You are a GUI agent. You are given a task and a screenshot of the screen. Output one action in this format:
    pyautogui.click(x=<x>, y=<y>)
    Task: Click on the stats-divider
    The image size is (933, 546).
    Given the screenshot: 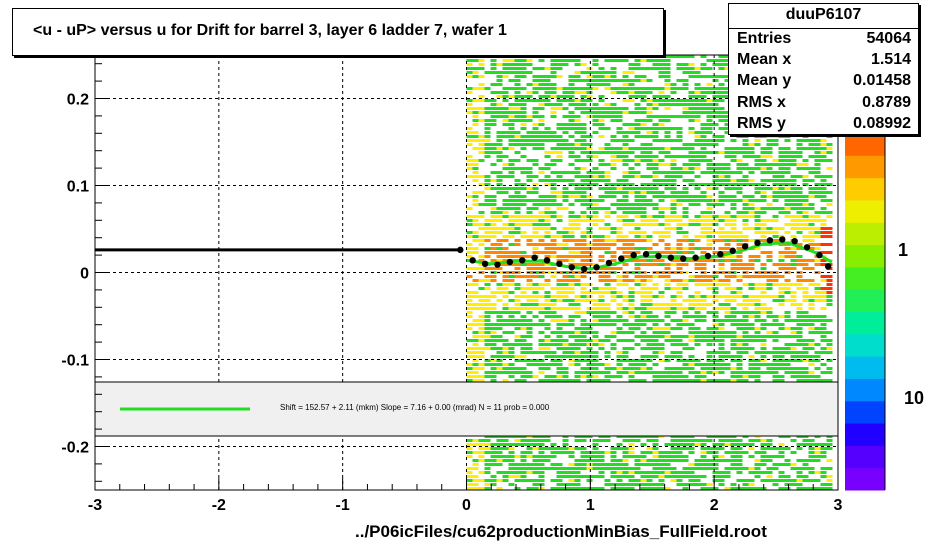 What is the action you would take?
    pyautogui.click(x=823, y=28)
    